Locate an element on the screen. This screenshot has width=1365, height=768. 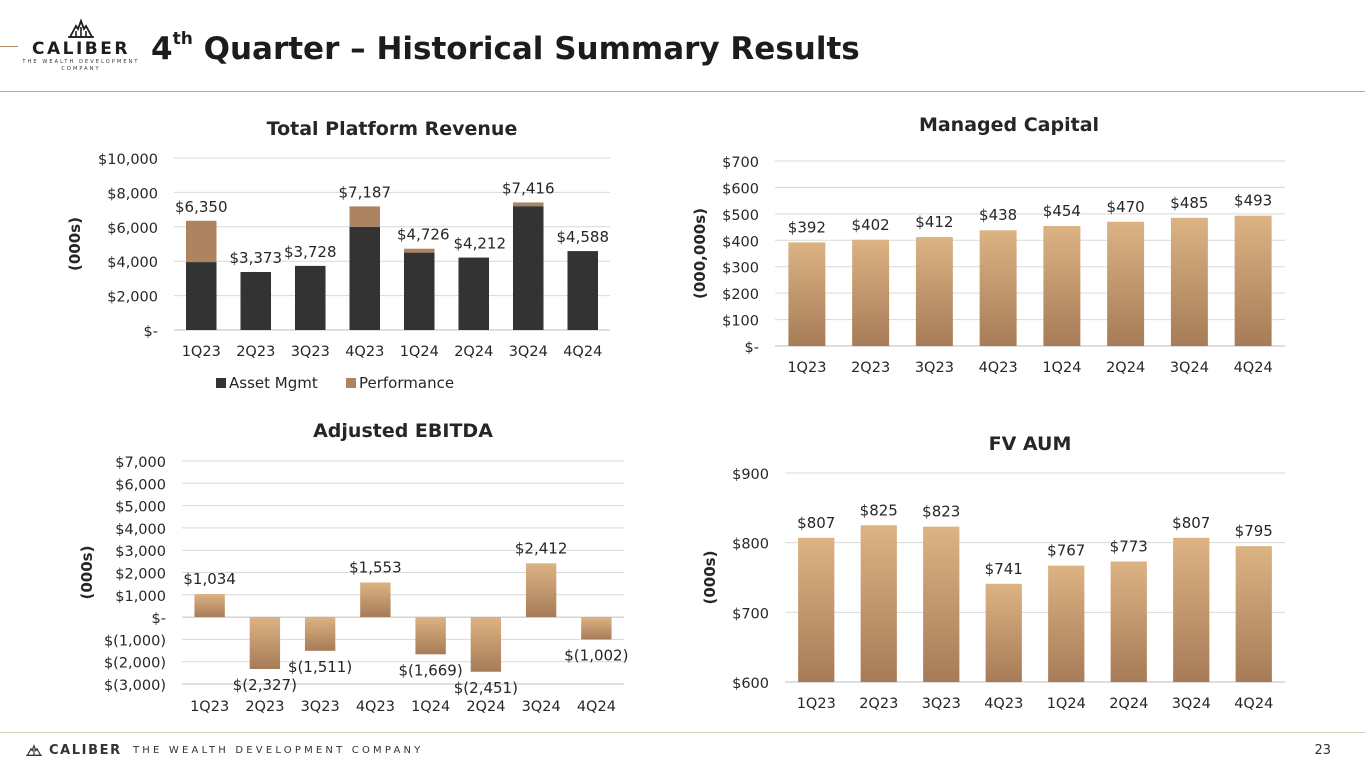
y-tick-label: $1,000 is located at coordinates (140, 597).